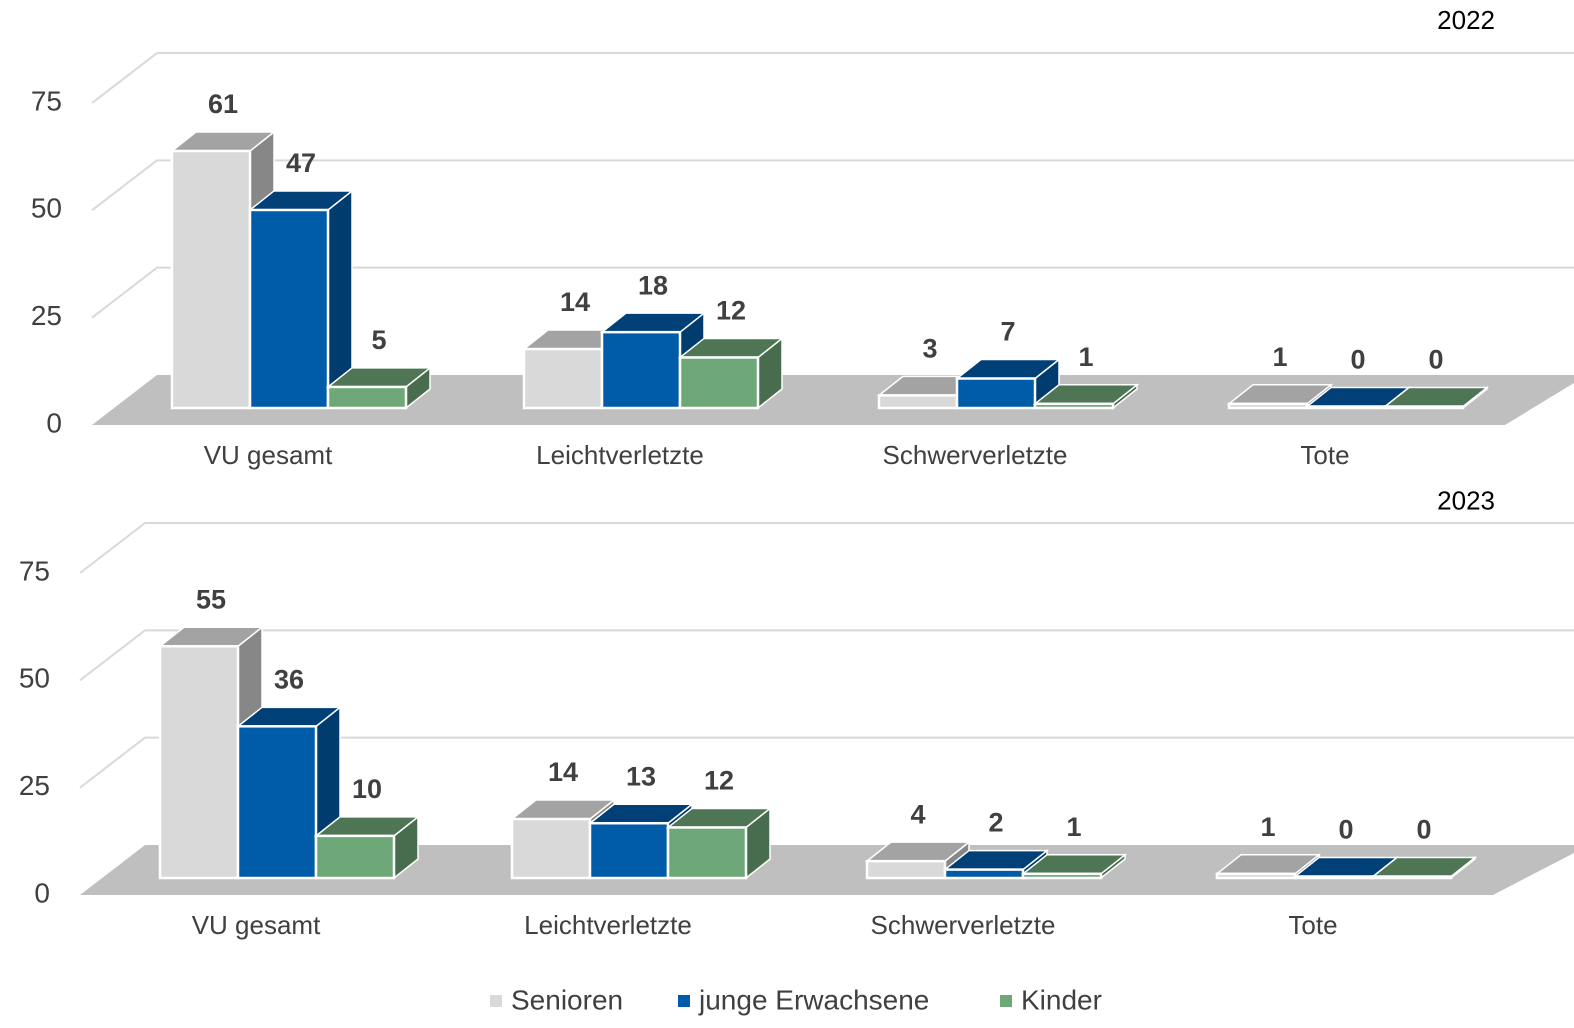  Describe the element at coordinates (378, 340) in the screenshot. I see `value-label: 5` at that location.